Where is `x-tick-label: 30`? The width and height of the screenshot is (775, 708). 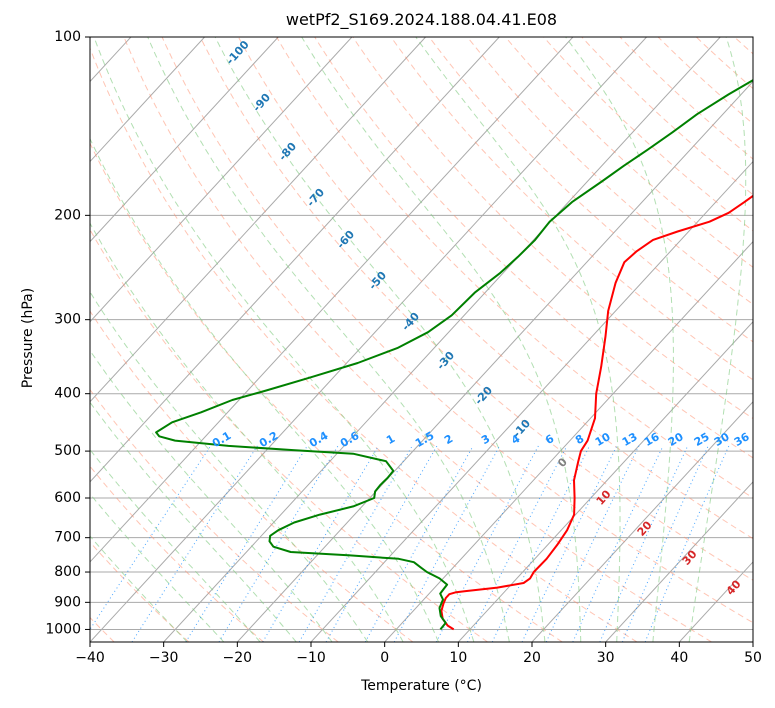 x-tick-label: 30 is located at coordinates (606, 658).